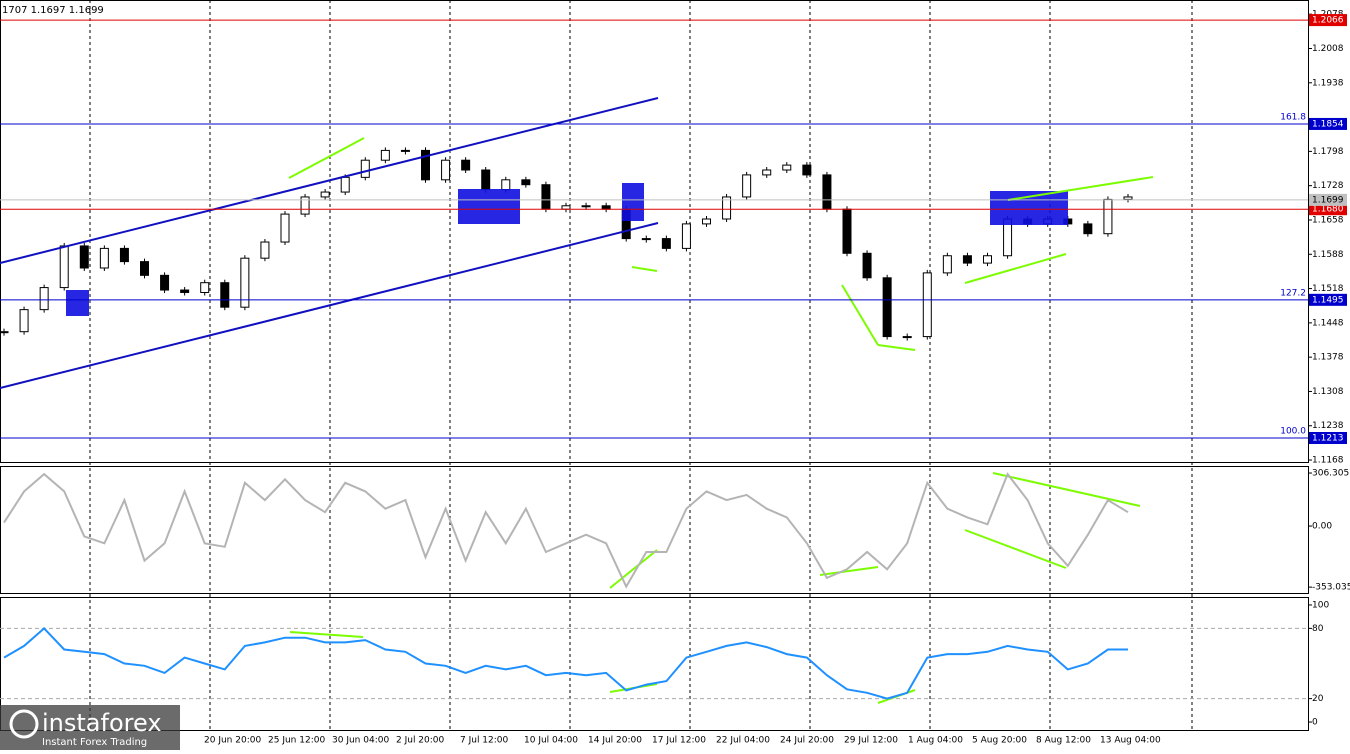 Image resolution: width=1350 pixels, height=754 pixels. What do you see at coordinates (1328, 289) in the screenshot?
I see `y-tick-label: 1.1518` at bounding box center [1328, 289].